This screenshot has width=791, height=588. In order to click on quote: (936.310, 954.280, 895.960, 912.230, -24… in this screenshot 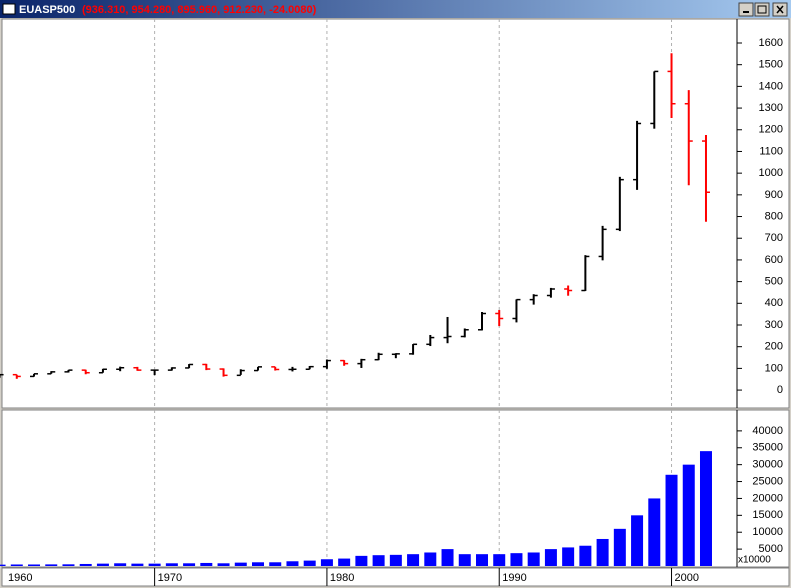, I will do `click(199, 10)`.